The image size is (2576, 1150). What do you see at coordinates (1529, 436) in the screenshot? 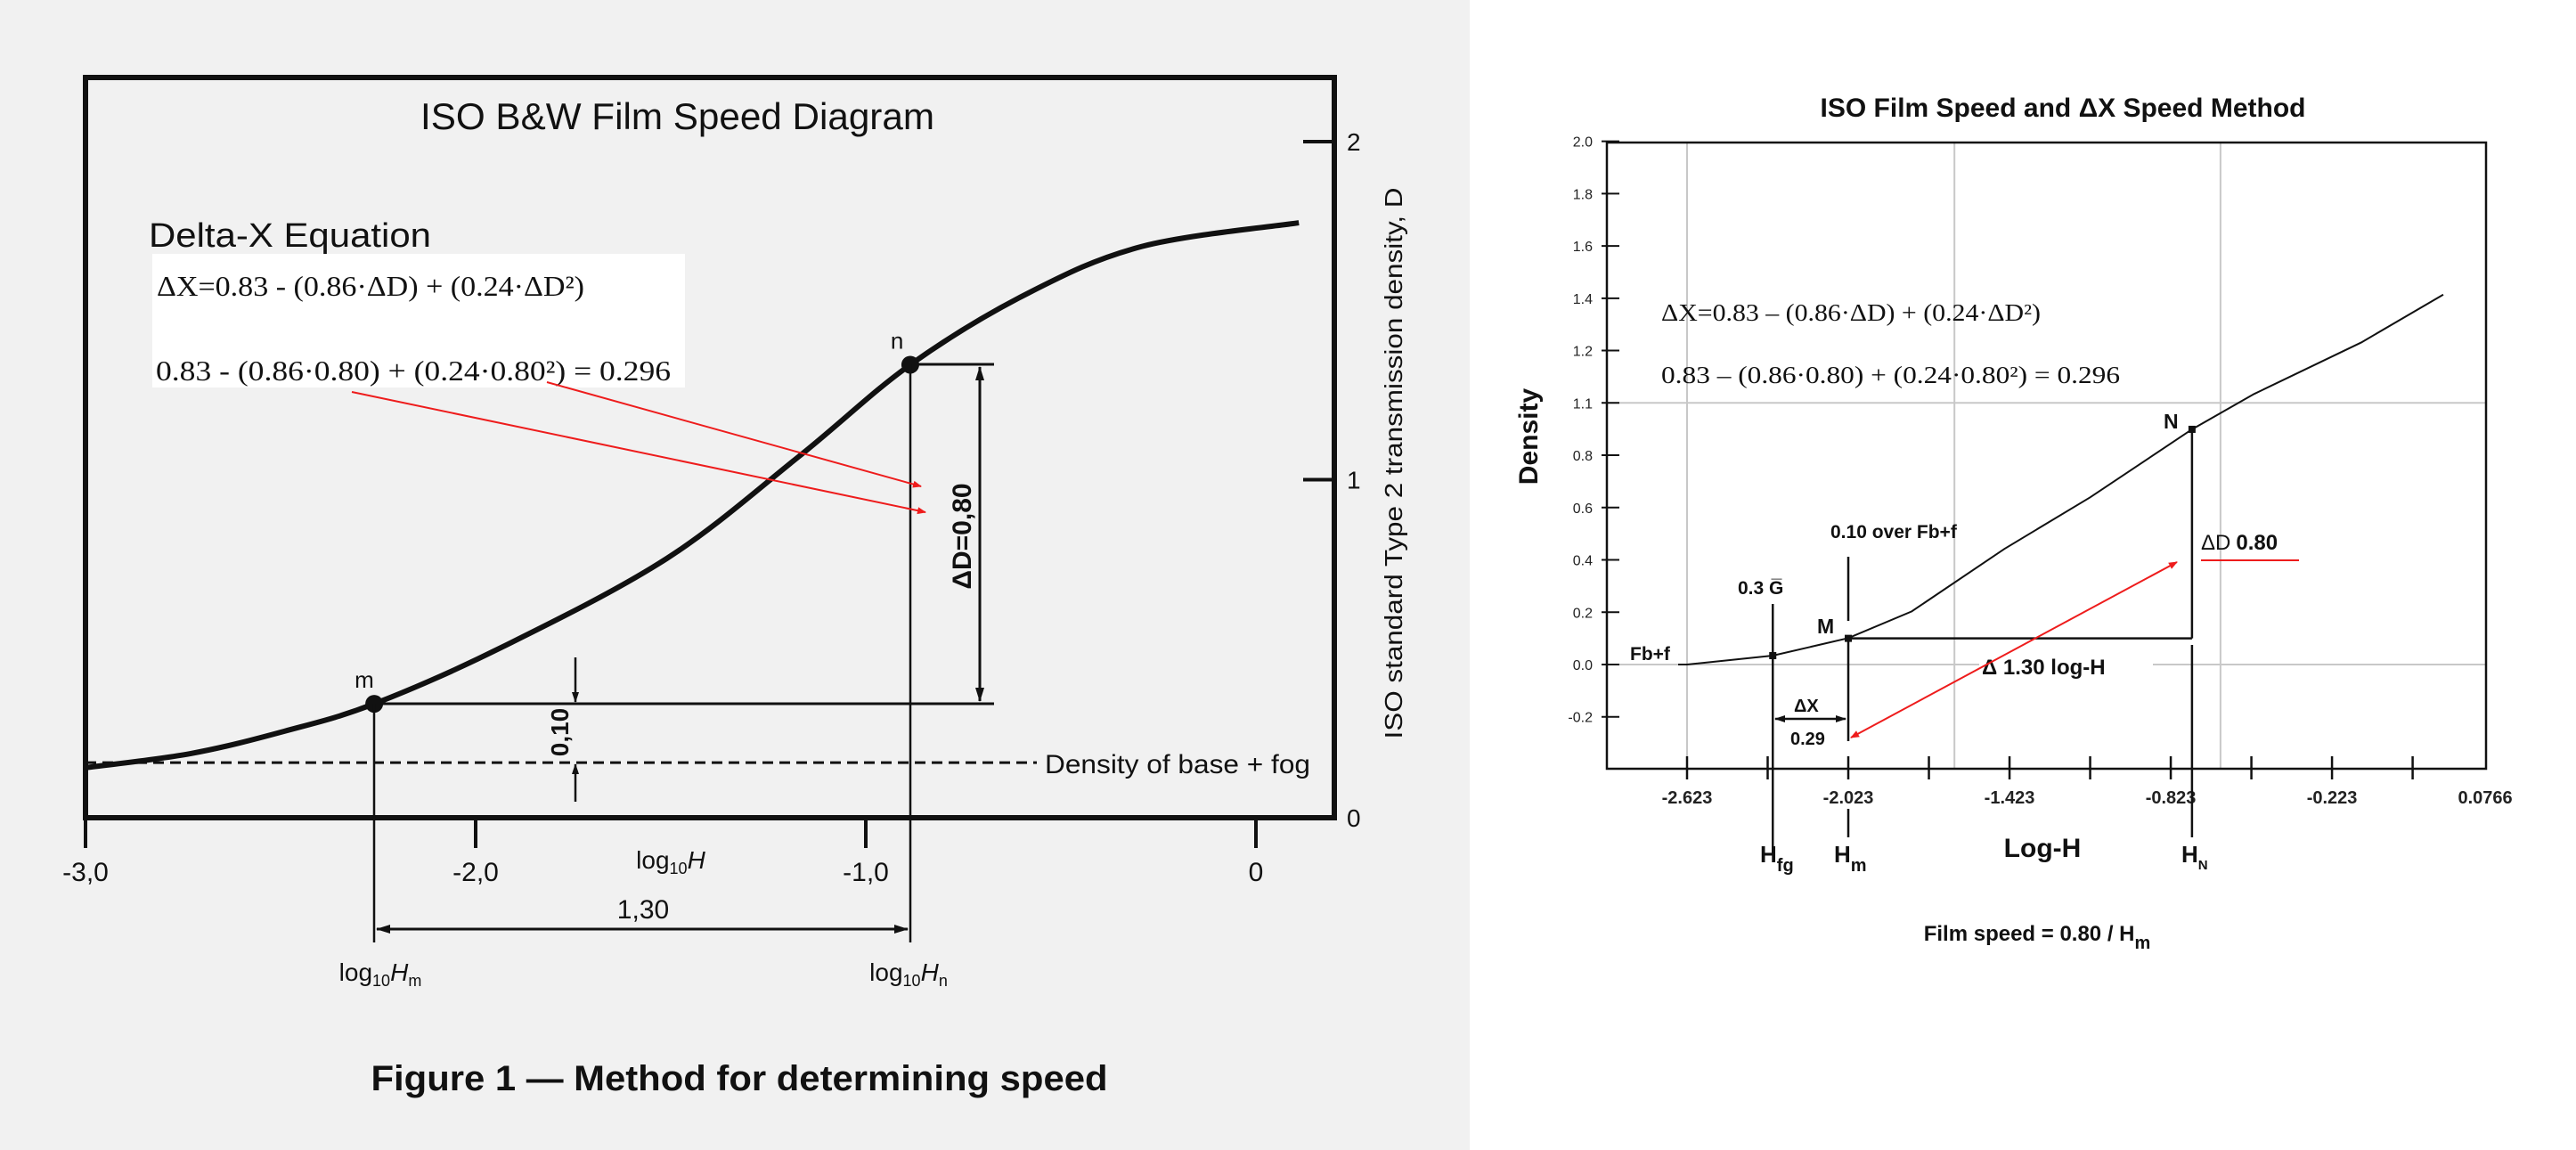
I see `density-axis-label: Density` at bounding box center [1529, 436].